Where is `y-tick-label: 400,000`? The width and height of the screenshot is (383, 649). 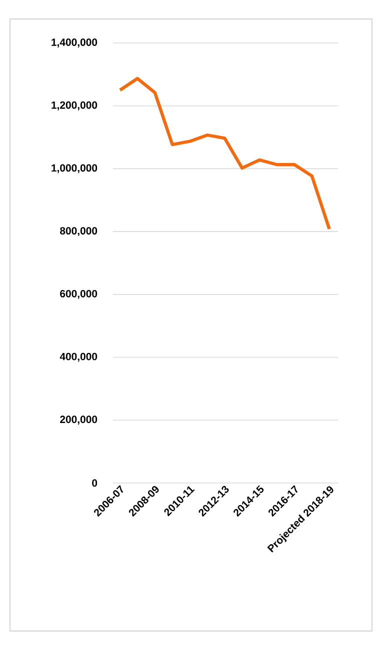
y-tick-label: 400,000 is located at coordinates (79, 357).